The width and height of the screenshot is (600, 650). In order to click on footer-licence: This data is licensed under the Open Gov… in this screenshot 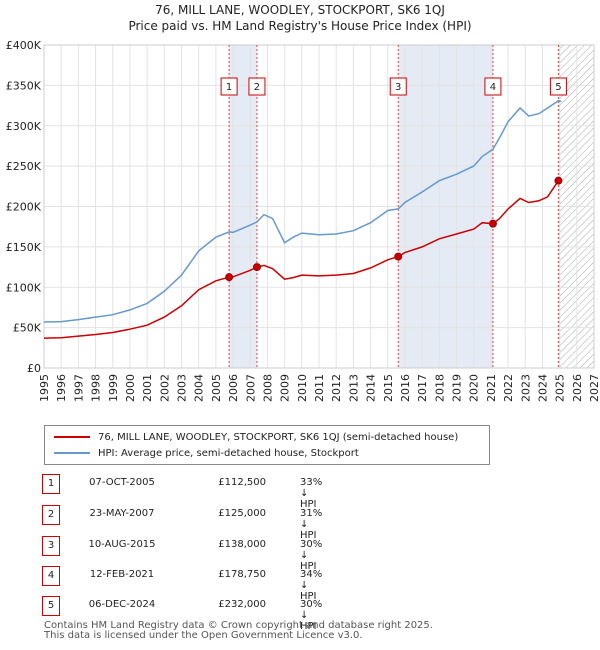, I will do `click(203, 635)`.